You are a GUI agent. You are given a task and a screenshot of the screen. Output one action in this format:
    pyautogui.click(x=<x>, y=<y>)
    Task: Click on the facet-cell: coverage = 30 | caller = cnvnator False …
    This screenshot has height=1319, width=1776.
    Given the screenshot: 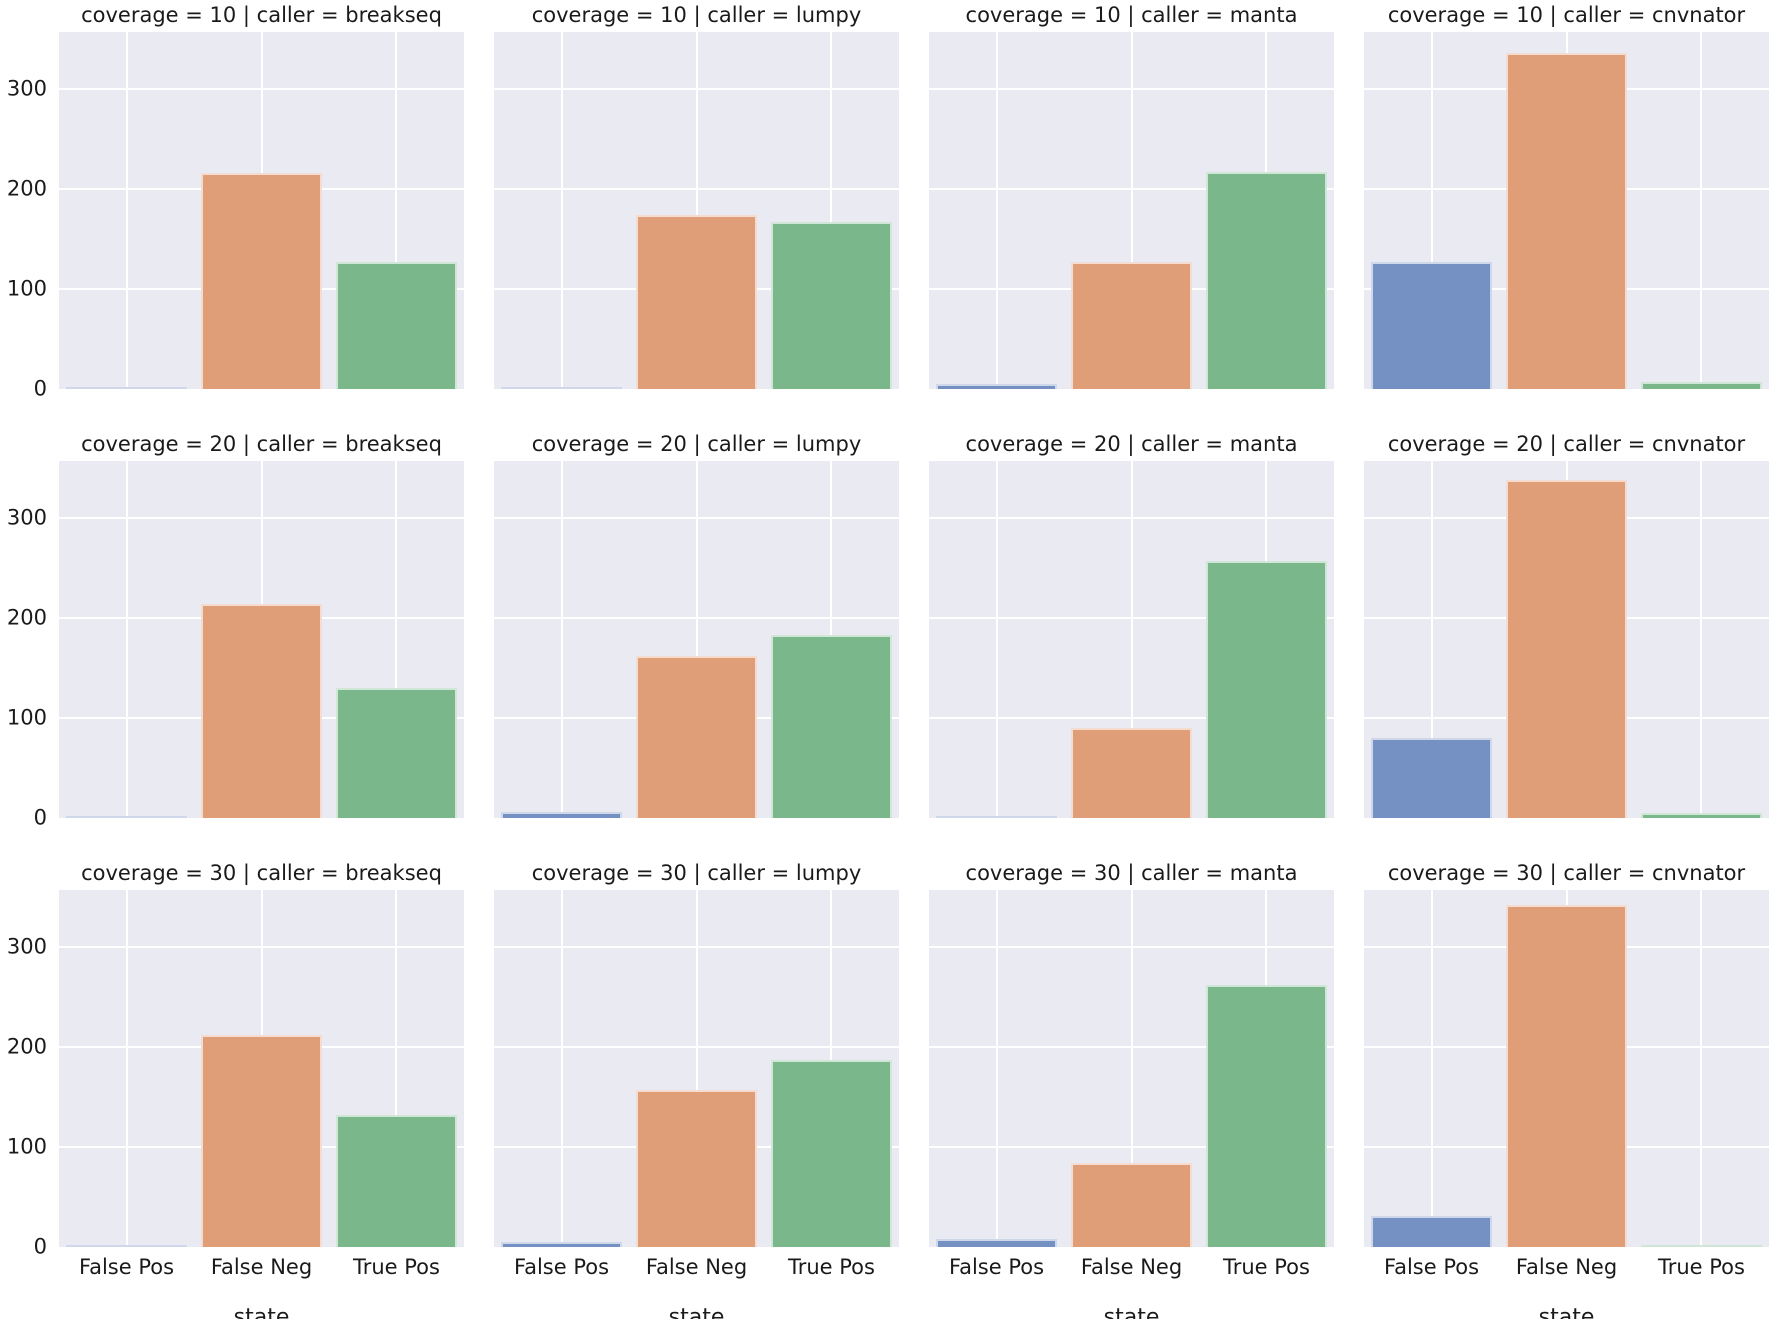 What is the action you would take?
    pyautogui.click(x=1566, y=1088)
    